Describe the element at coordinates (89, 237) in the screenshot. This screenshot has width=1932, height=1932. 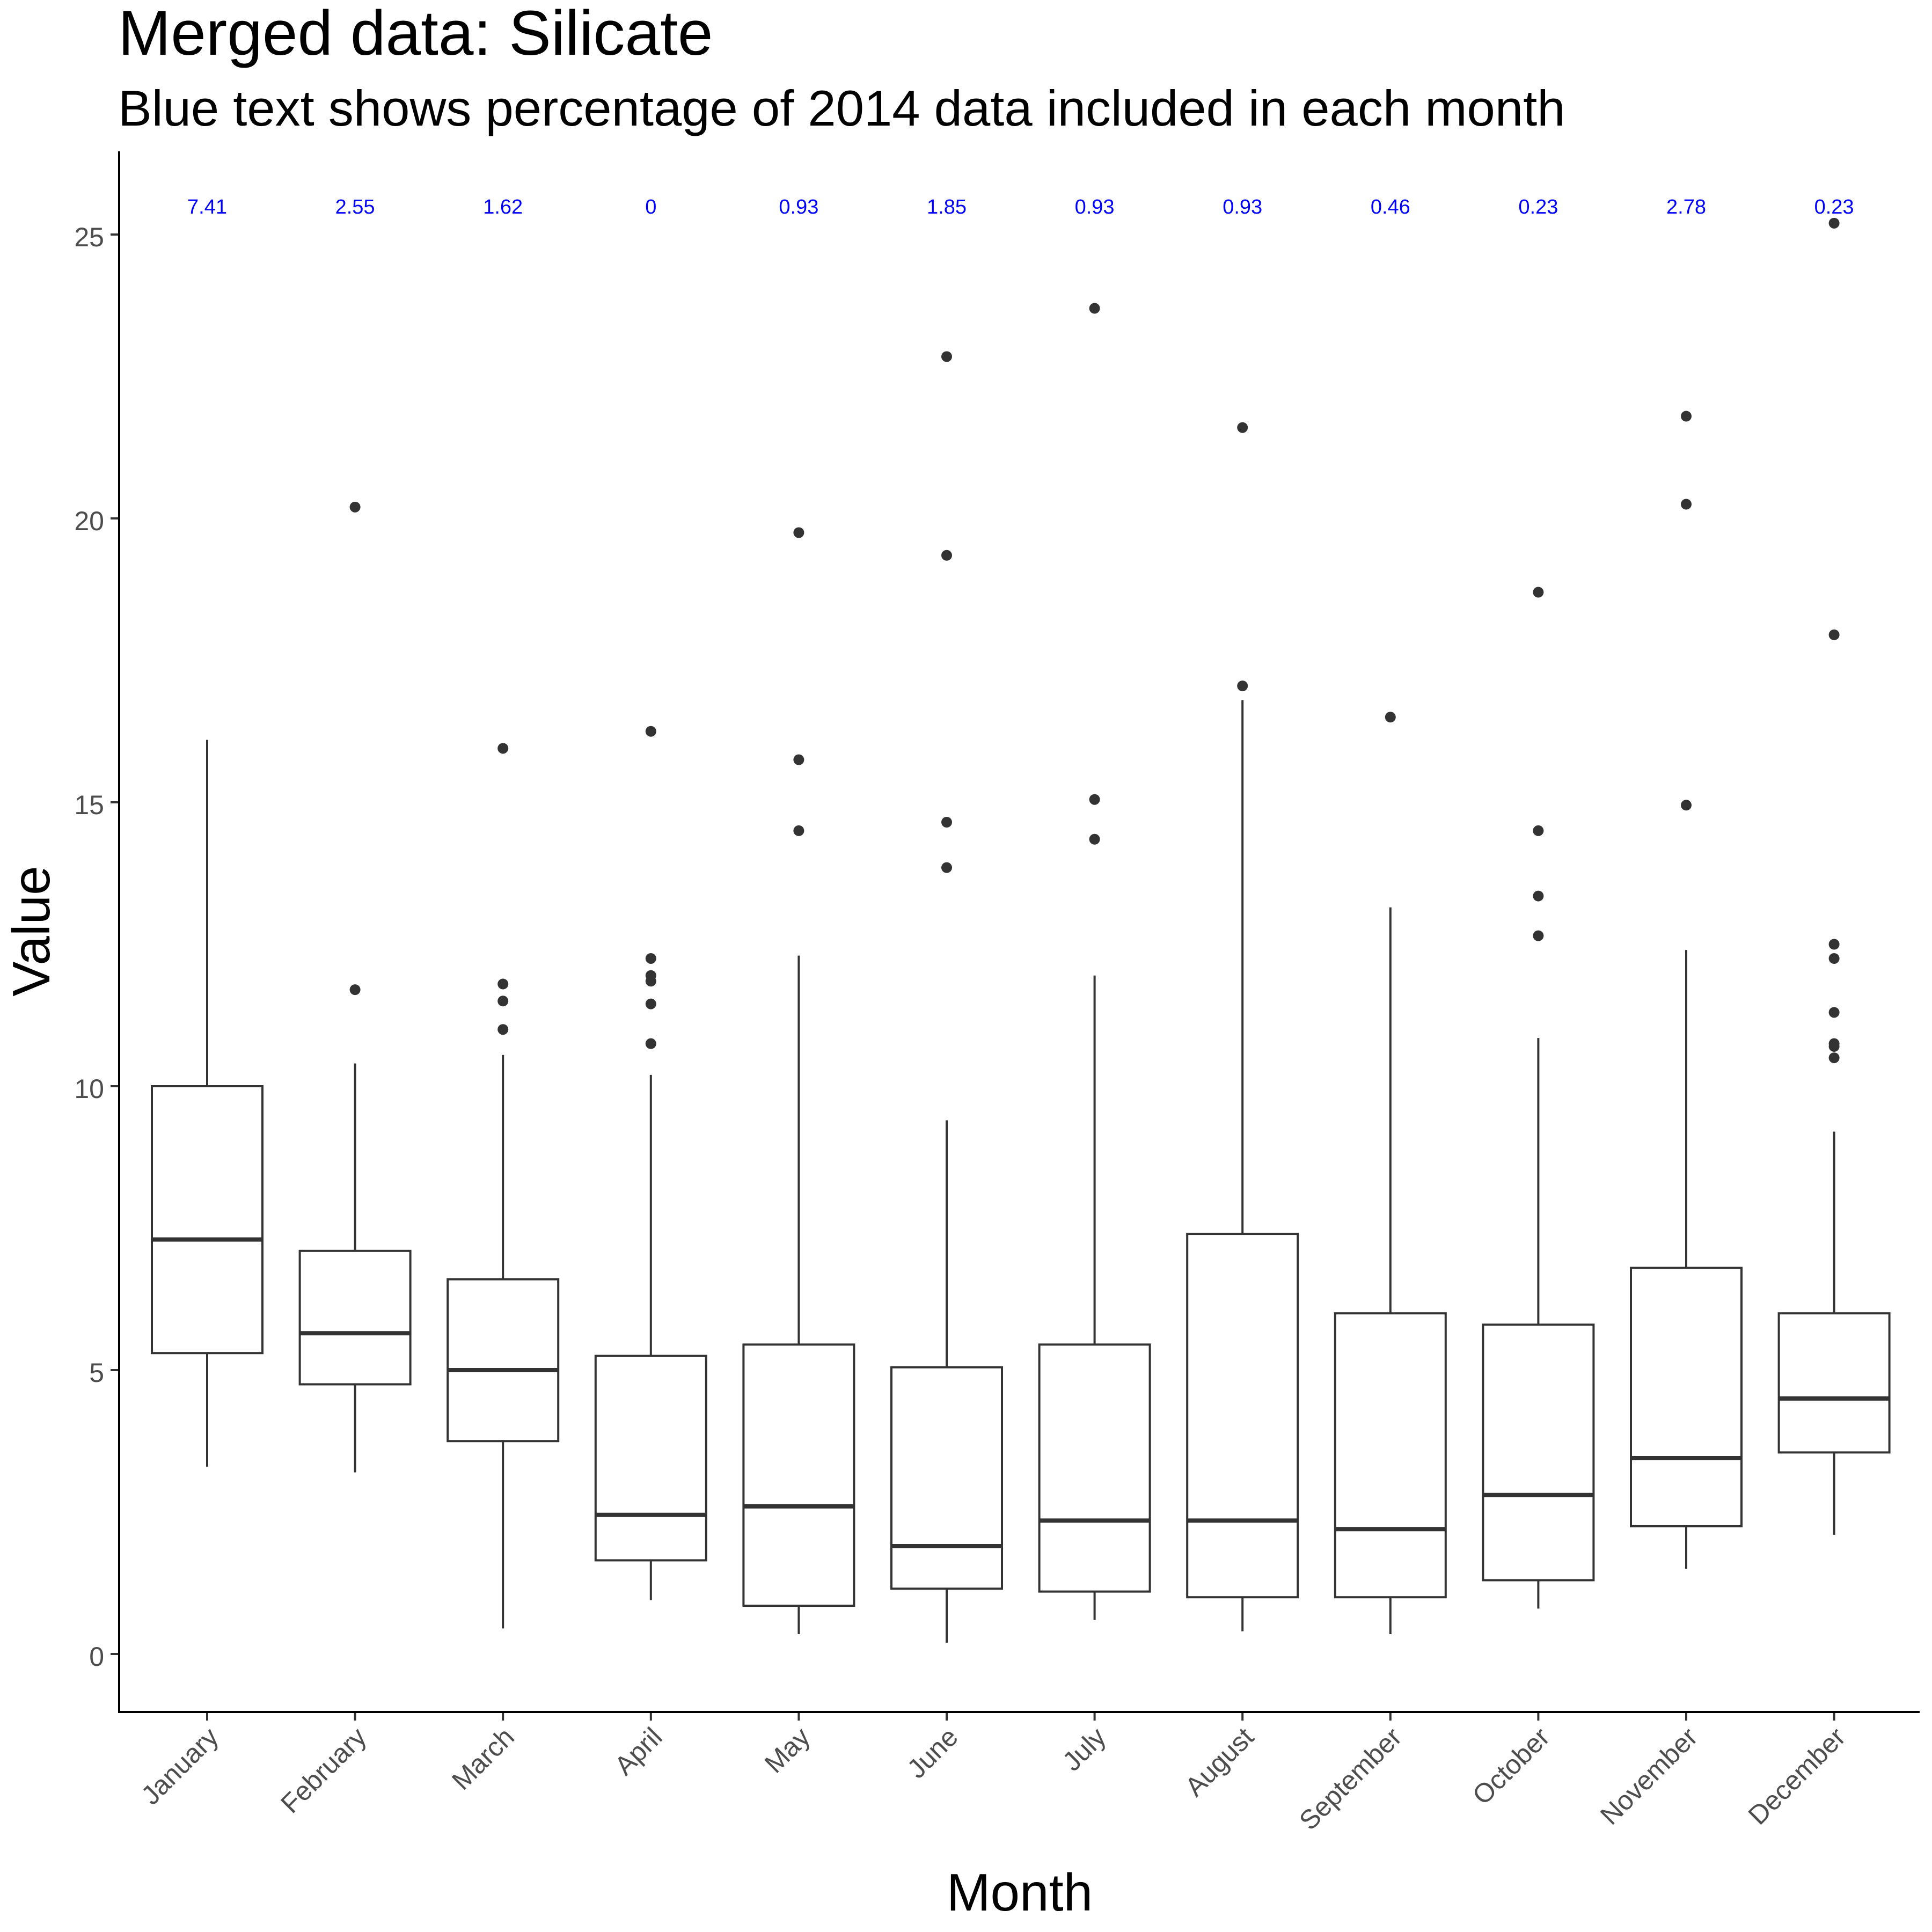
I see `y-tick-label: 25` at that location.